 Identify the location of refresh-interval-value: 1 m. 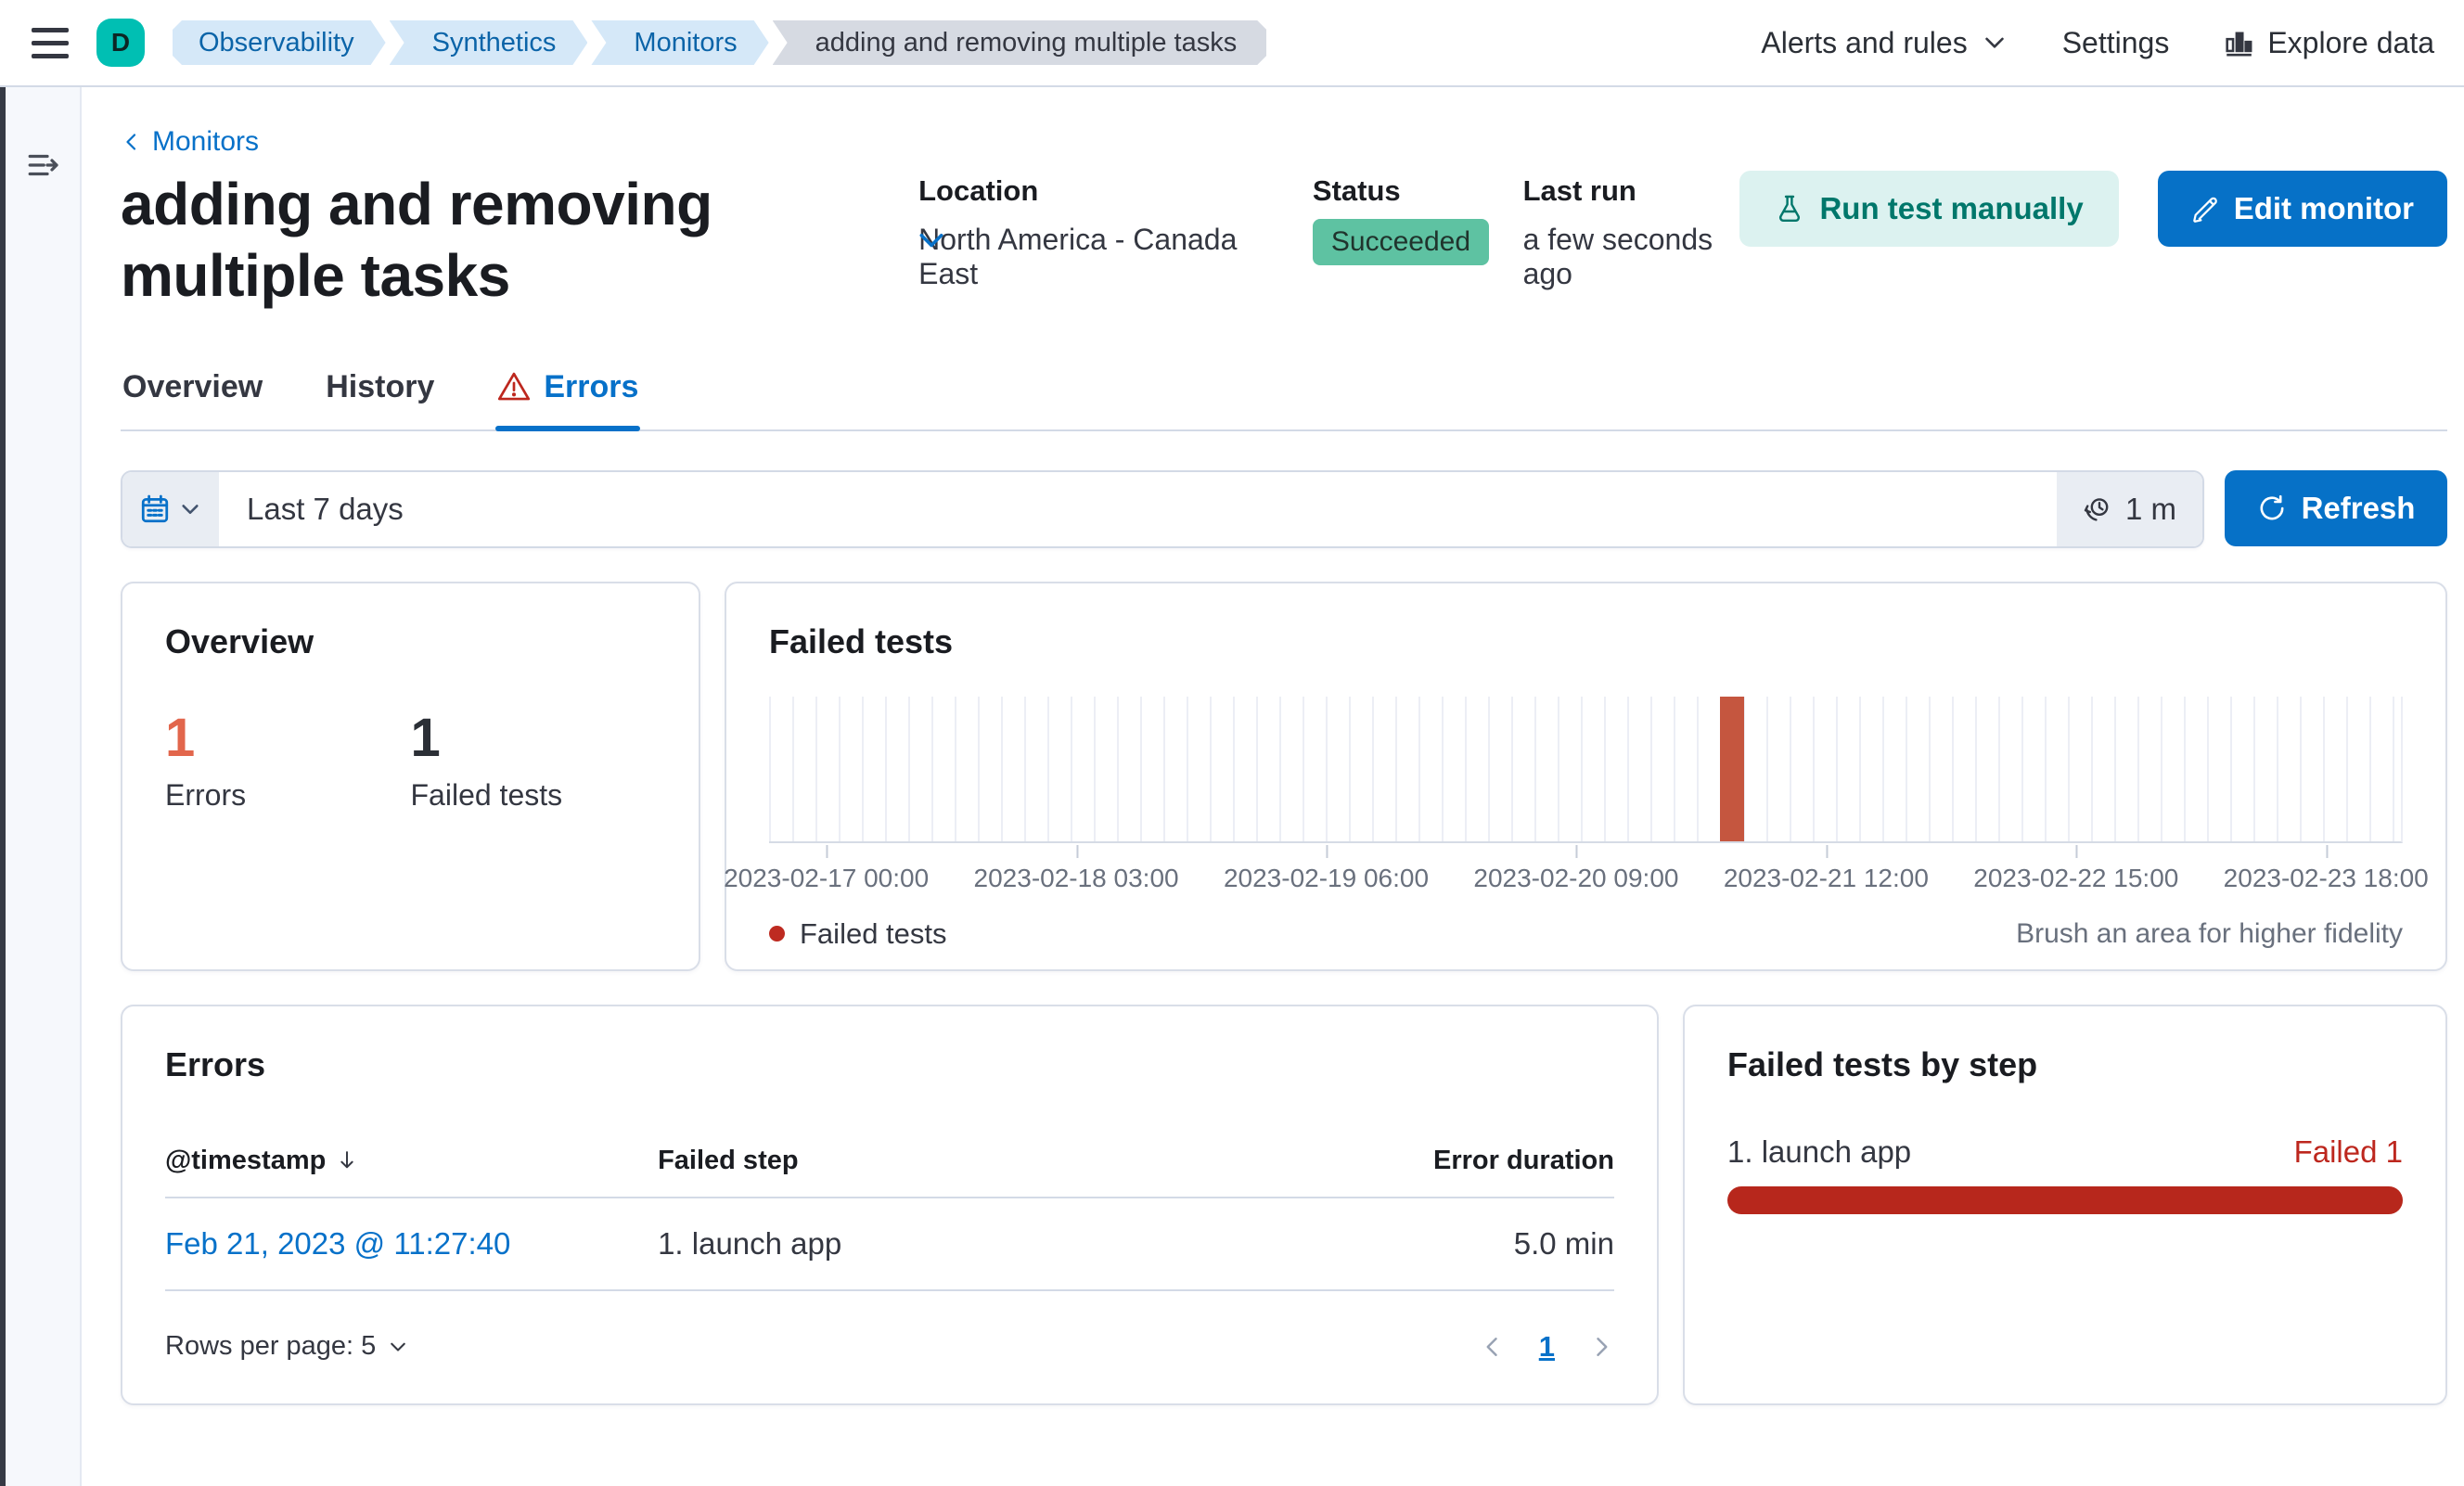
(2150, 508).